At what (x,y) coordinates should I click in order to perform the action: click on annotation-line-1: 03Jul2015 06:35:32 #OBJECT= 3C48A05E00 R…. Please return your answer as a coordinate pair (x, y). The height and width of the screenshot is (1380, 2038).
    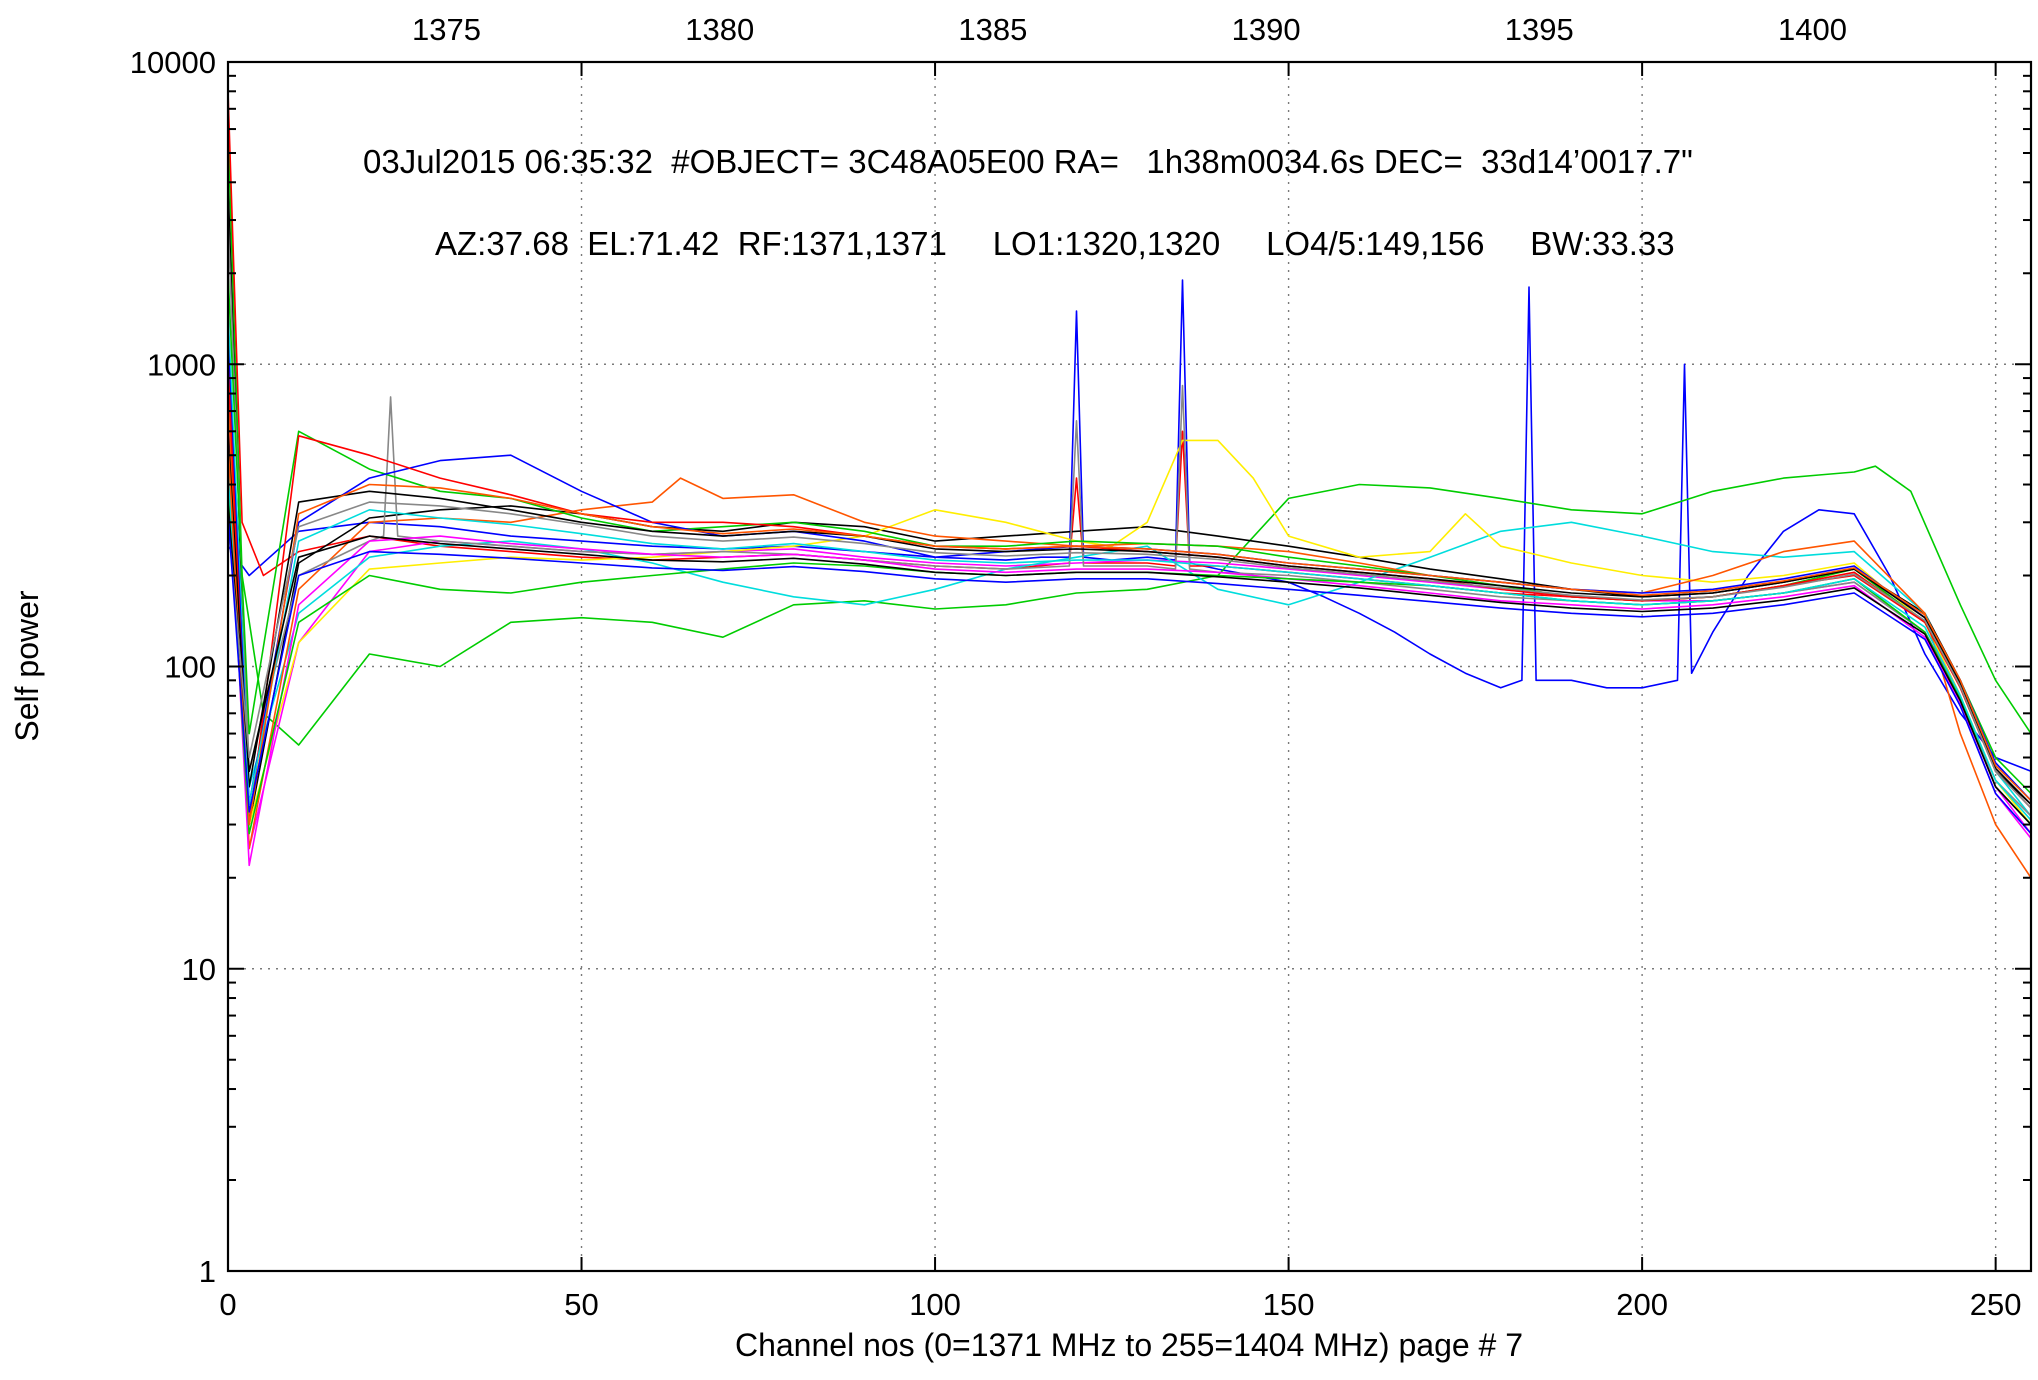
    Looking at the image, I should click on (1028, 161).